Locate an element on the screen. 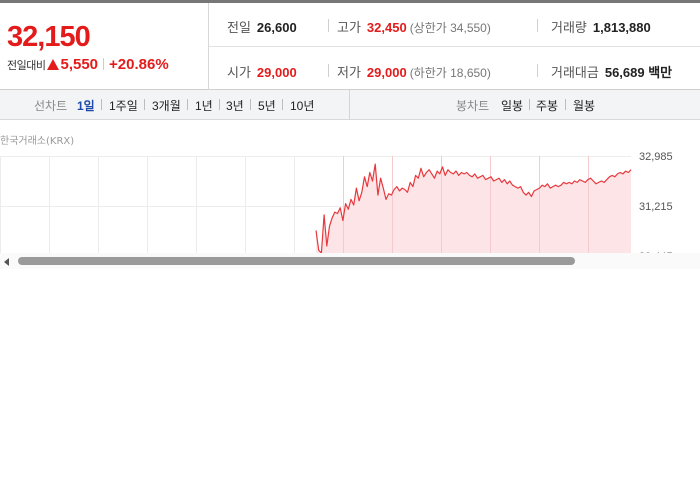  upper-limit: (상한가 34,550) is located at coordinates (450, 28).